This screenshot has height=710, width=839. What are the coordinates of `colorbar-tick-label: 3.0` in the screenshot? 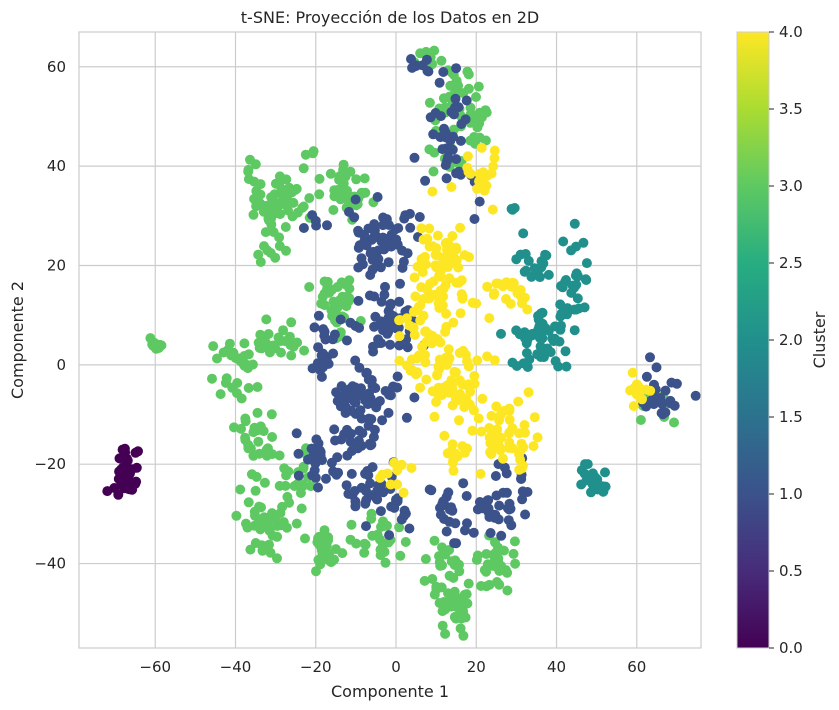 It's located at (791, 186).